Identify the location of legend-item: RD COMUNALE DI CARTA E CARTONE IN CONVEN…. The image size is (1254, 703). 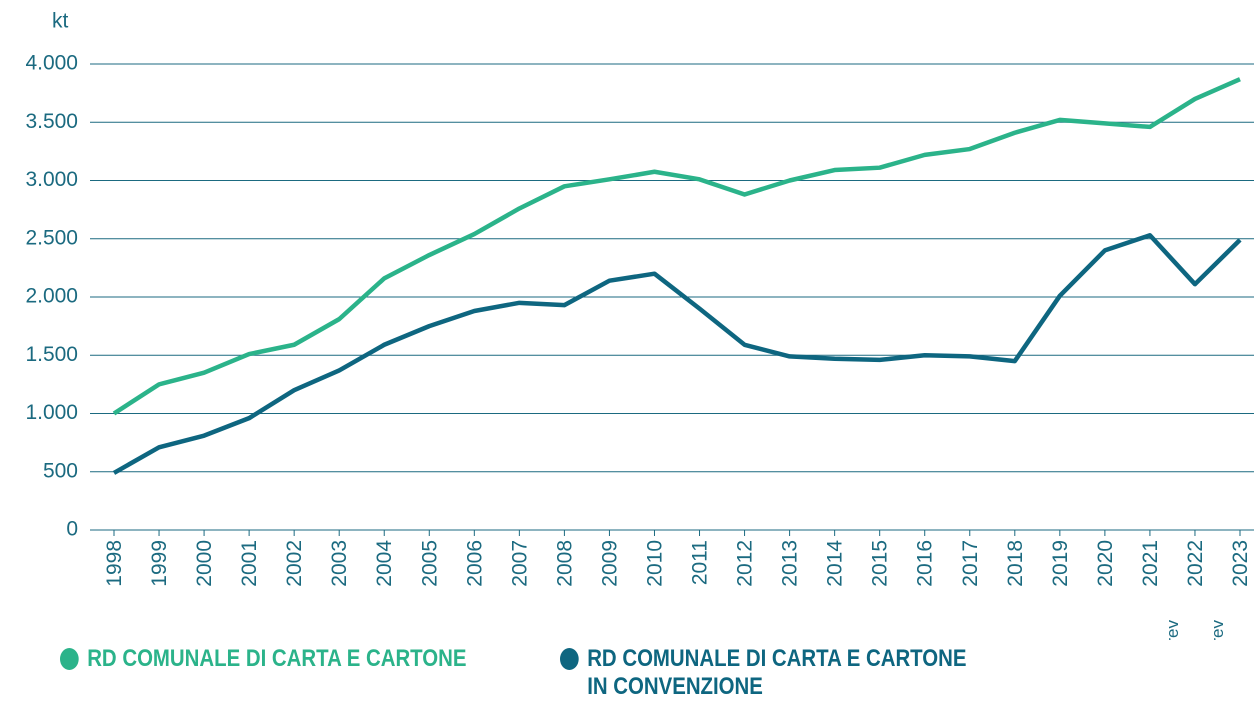
(765, 673).